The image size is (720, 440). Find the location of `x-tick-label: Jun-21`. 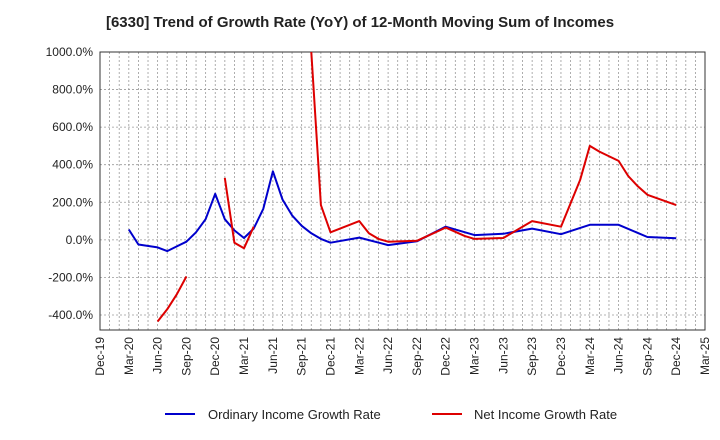

x-tick-label: Jun-21 is located at coordinates (273, 355).